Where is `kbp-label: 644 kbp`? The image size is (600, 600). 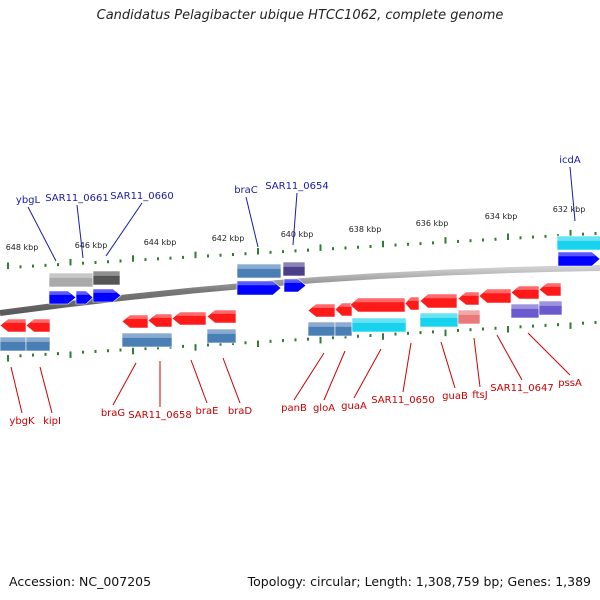 kbp-label: 644 kbp is located at coordinates (160, 242).